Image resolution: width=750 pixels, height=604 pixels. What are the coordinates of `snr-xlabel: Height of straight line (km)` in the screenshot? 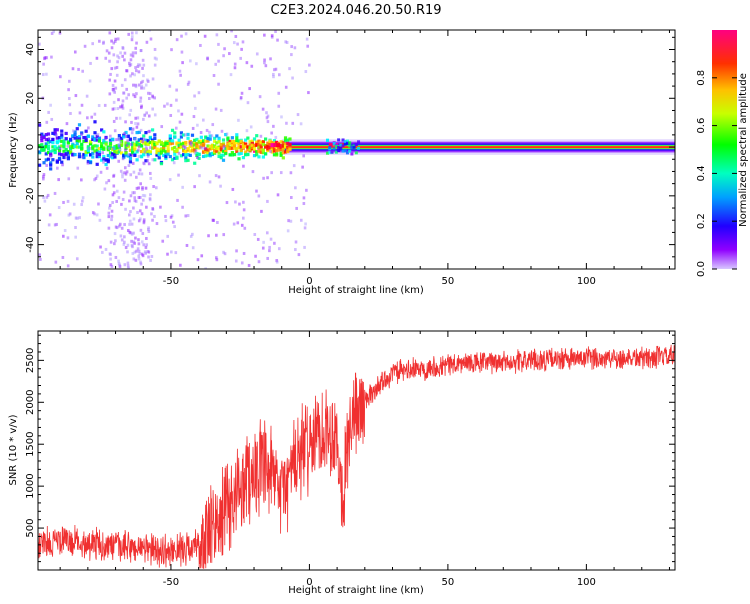 It's located at (356, 590).